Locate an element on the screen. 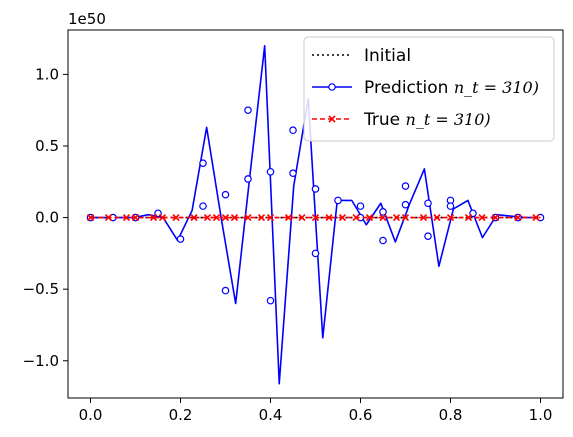  legend-box is located at coordinates (429, 89).